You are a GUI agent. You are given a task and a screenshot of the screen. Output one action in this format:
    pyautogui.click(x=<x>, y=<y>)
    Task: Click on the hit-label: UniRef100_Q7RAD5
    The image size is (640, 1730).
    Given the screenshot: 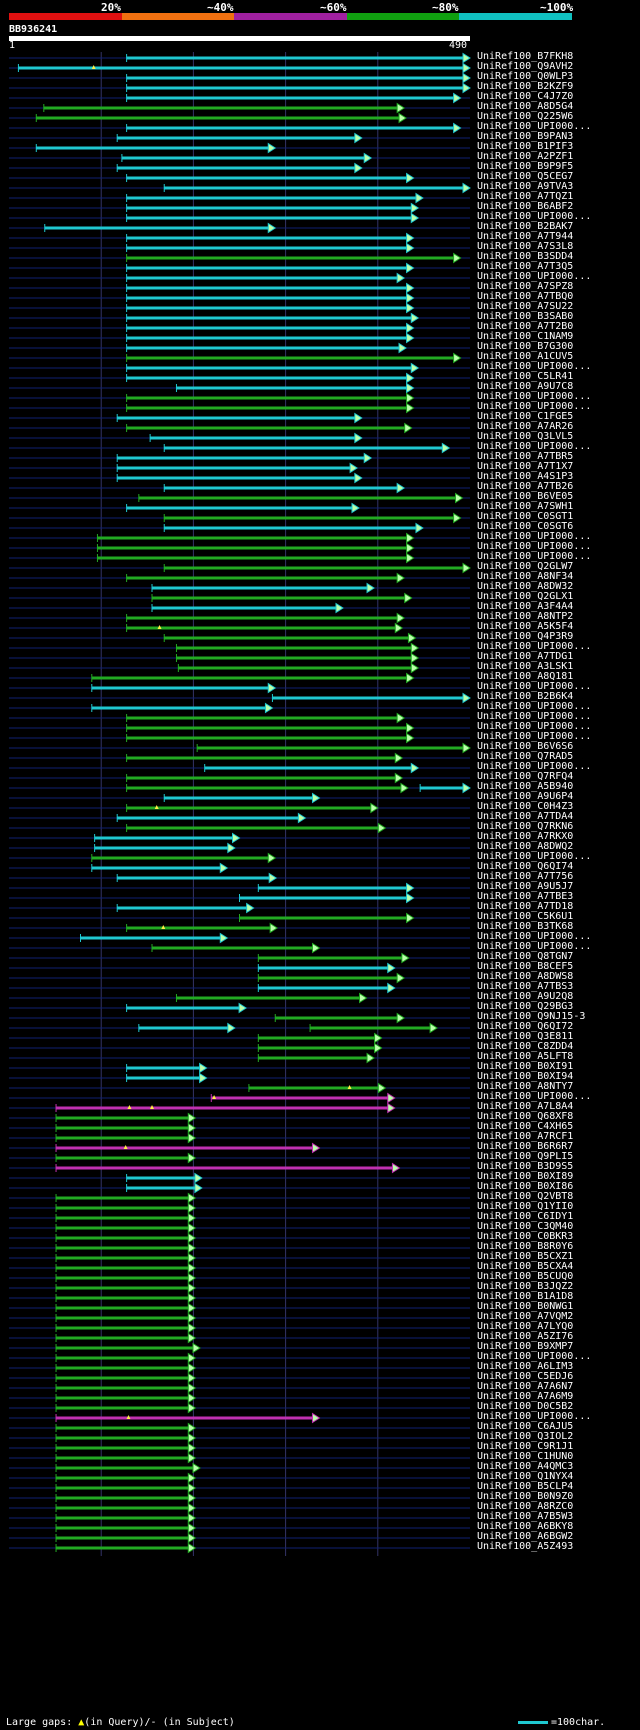 What is the action you would take?
    pyautogui.click(x=525, y=756)
    